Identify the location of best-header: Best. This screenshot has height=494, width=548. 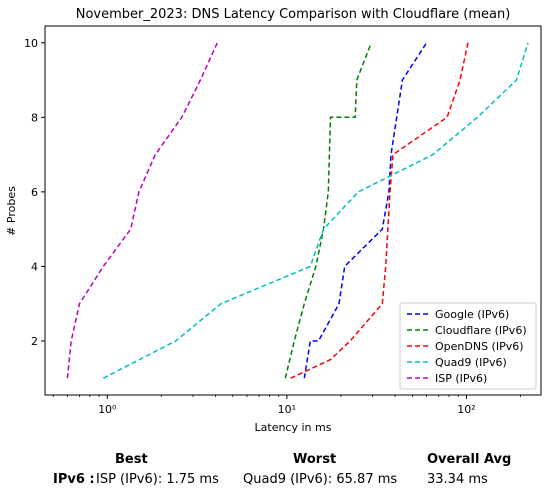
(131, 459).